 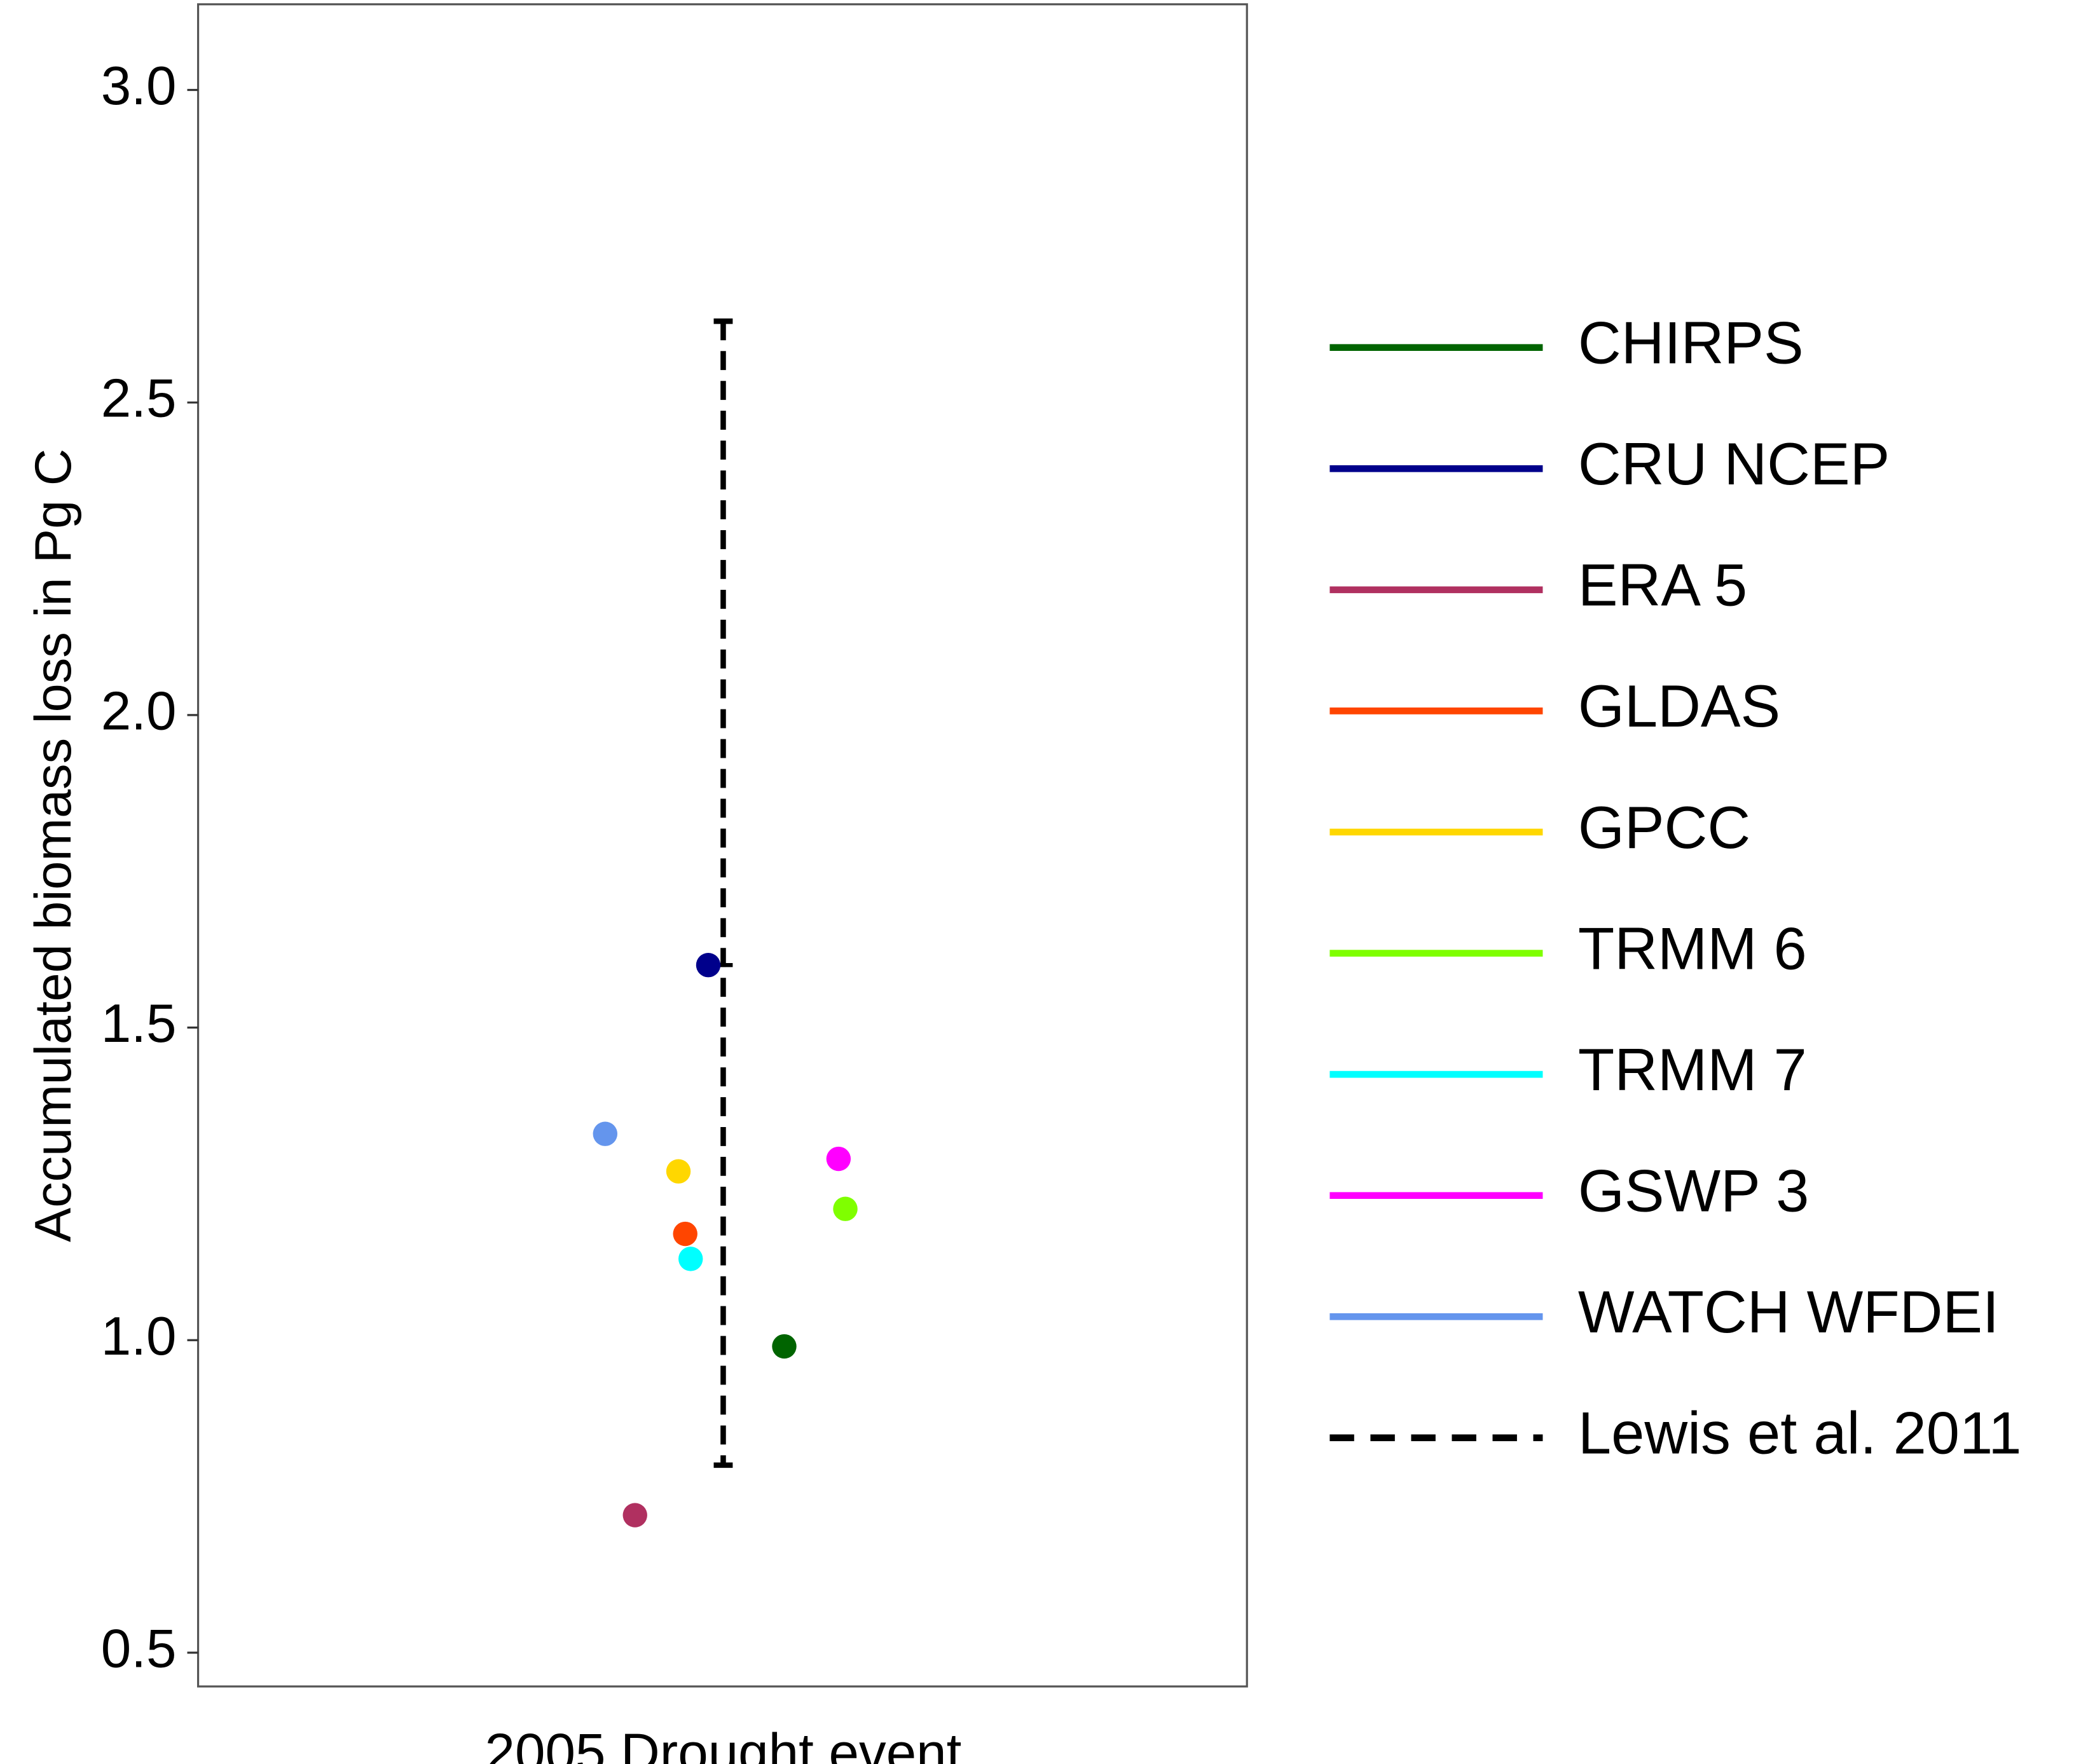 I want to click on legend-label: GPCC, so click(x=1664, y=827).